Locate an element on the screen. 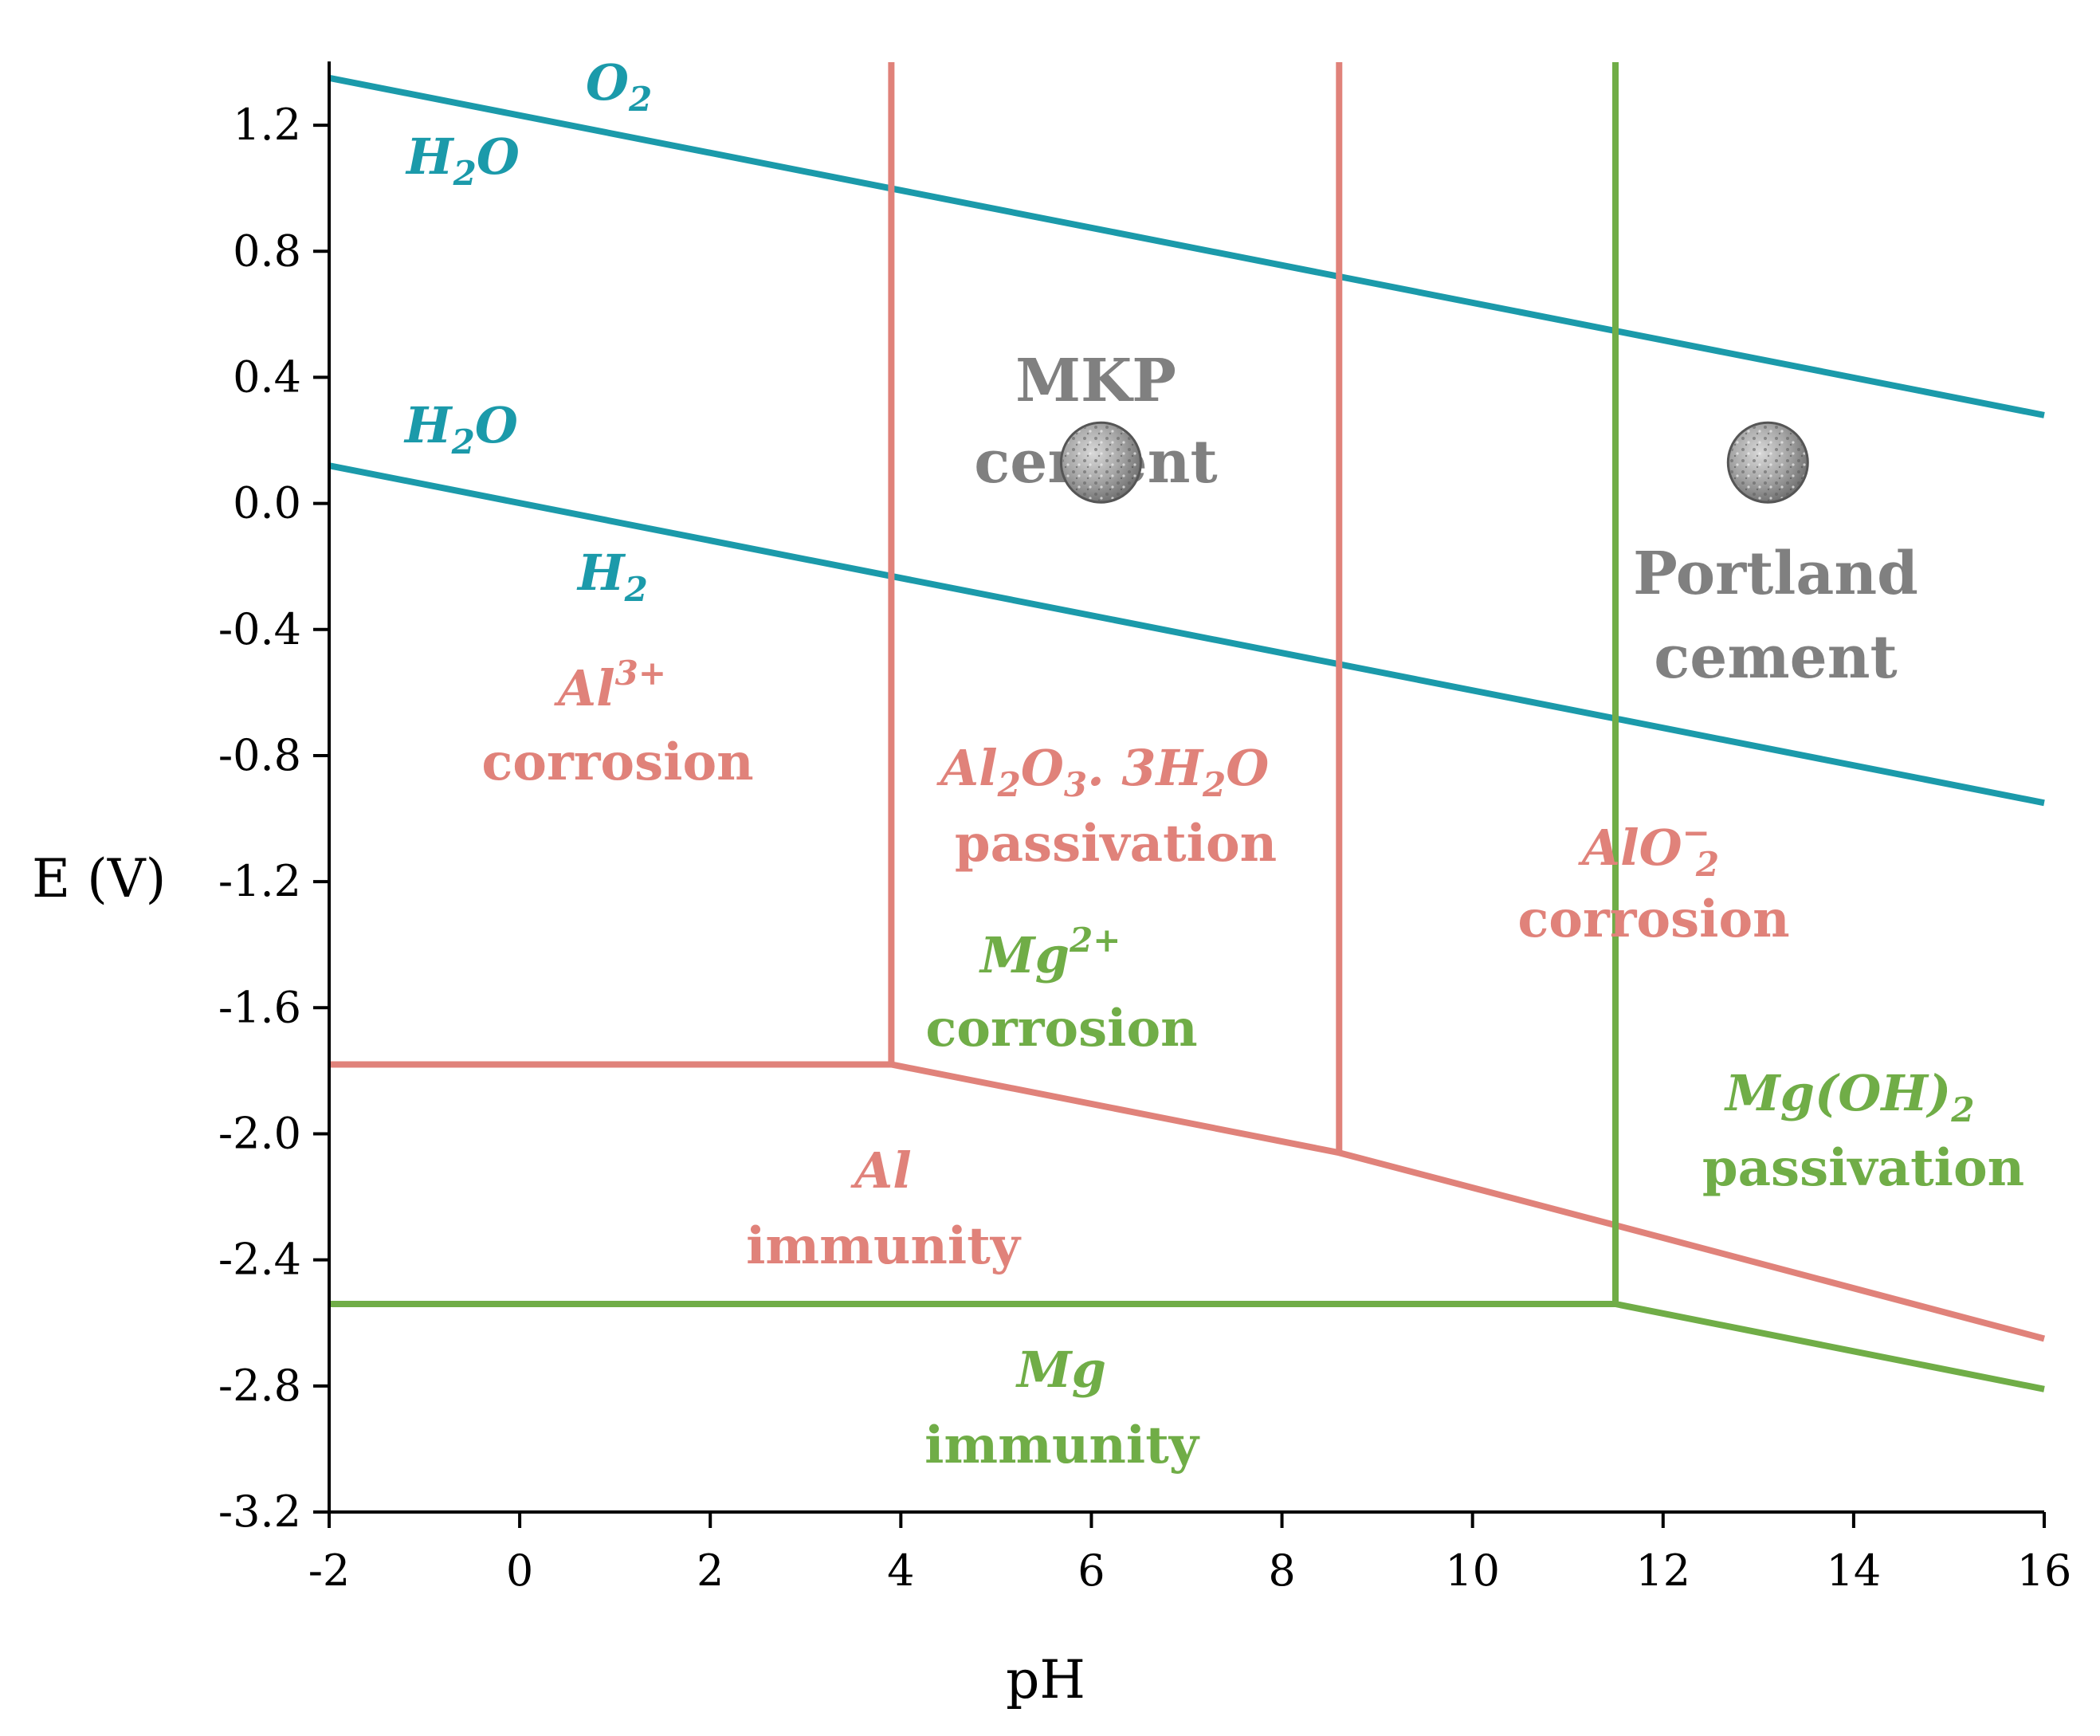  label-mg-metal: Mg is located at coordinates (1060, 1370).